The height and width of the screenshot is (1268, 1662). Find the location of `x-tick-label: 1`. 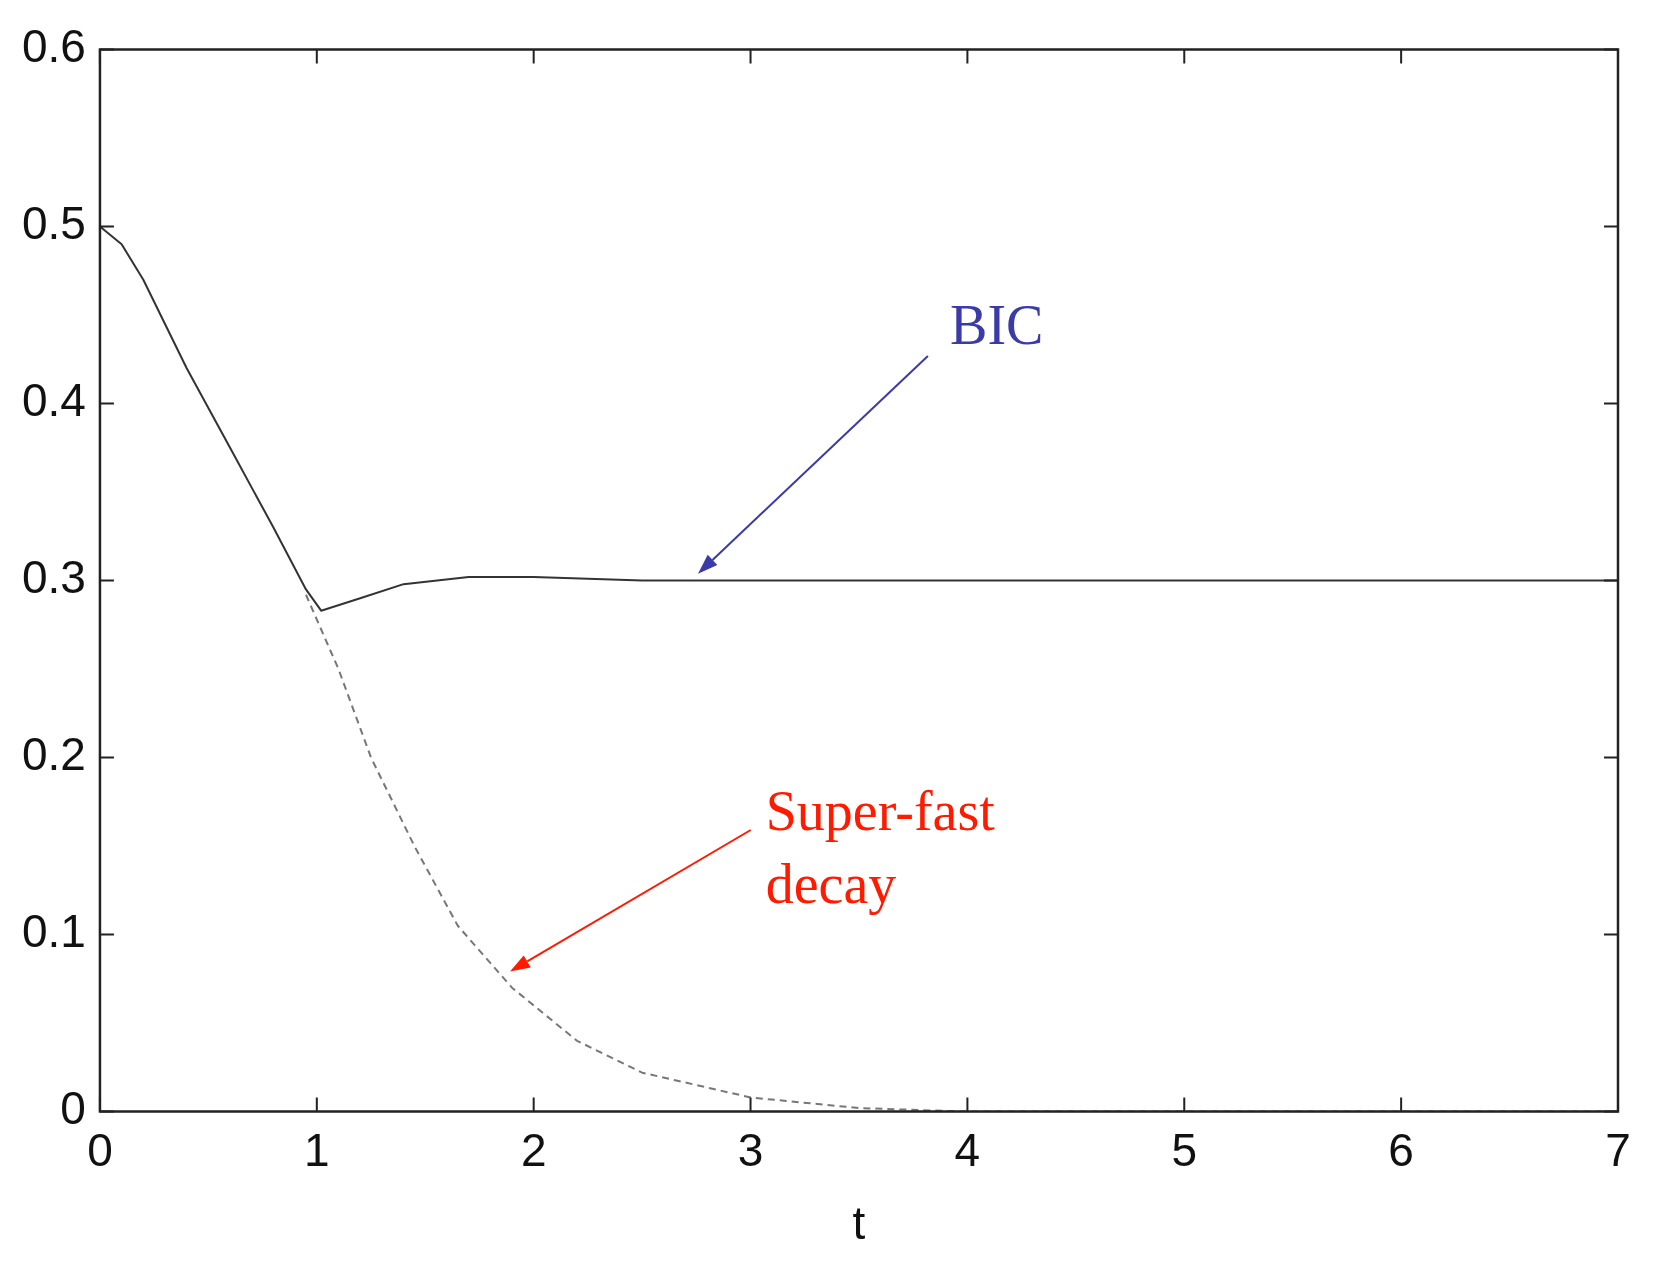

x-tick-label: 1 is located at coordinates (317, 1149).